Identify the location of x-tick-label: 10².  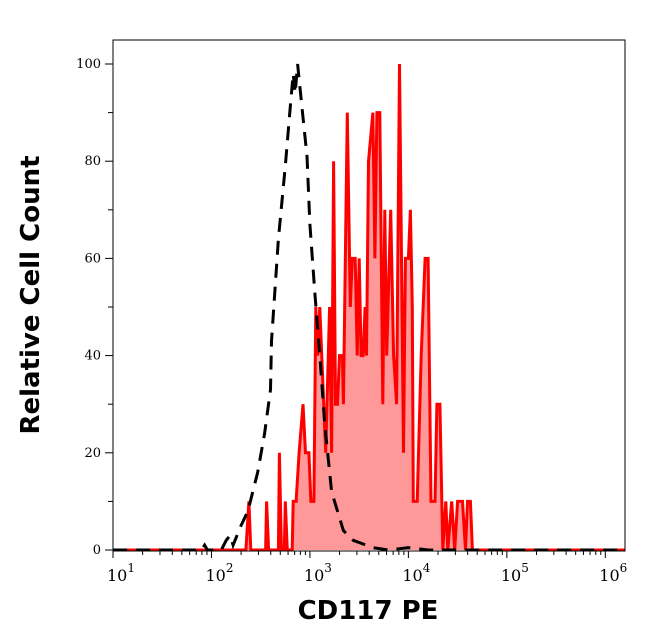
(219, 573).